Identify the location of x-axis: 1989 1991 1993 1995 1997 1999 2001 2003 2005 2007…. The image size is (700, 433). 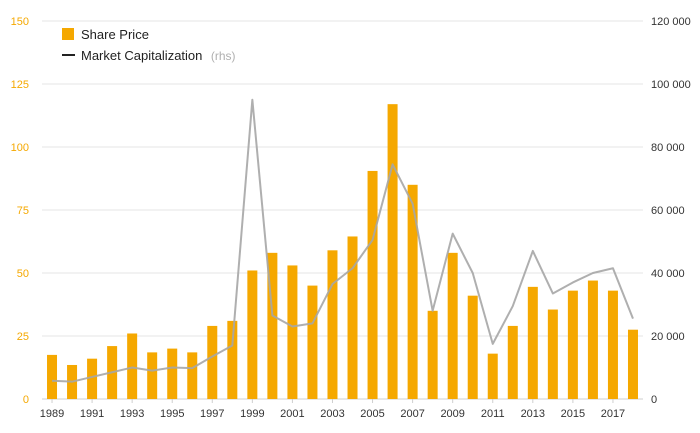
(332, 409).